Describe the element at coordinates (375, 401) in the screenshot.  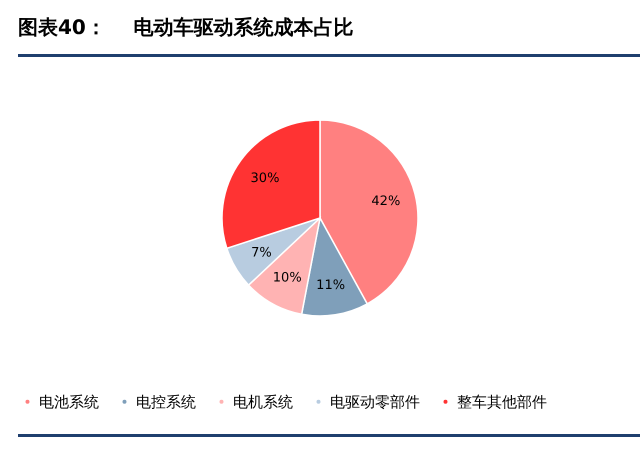
I see `legend-label: 电驱动零部件` at that location.